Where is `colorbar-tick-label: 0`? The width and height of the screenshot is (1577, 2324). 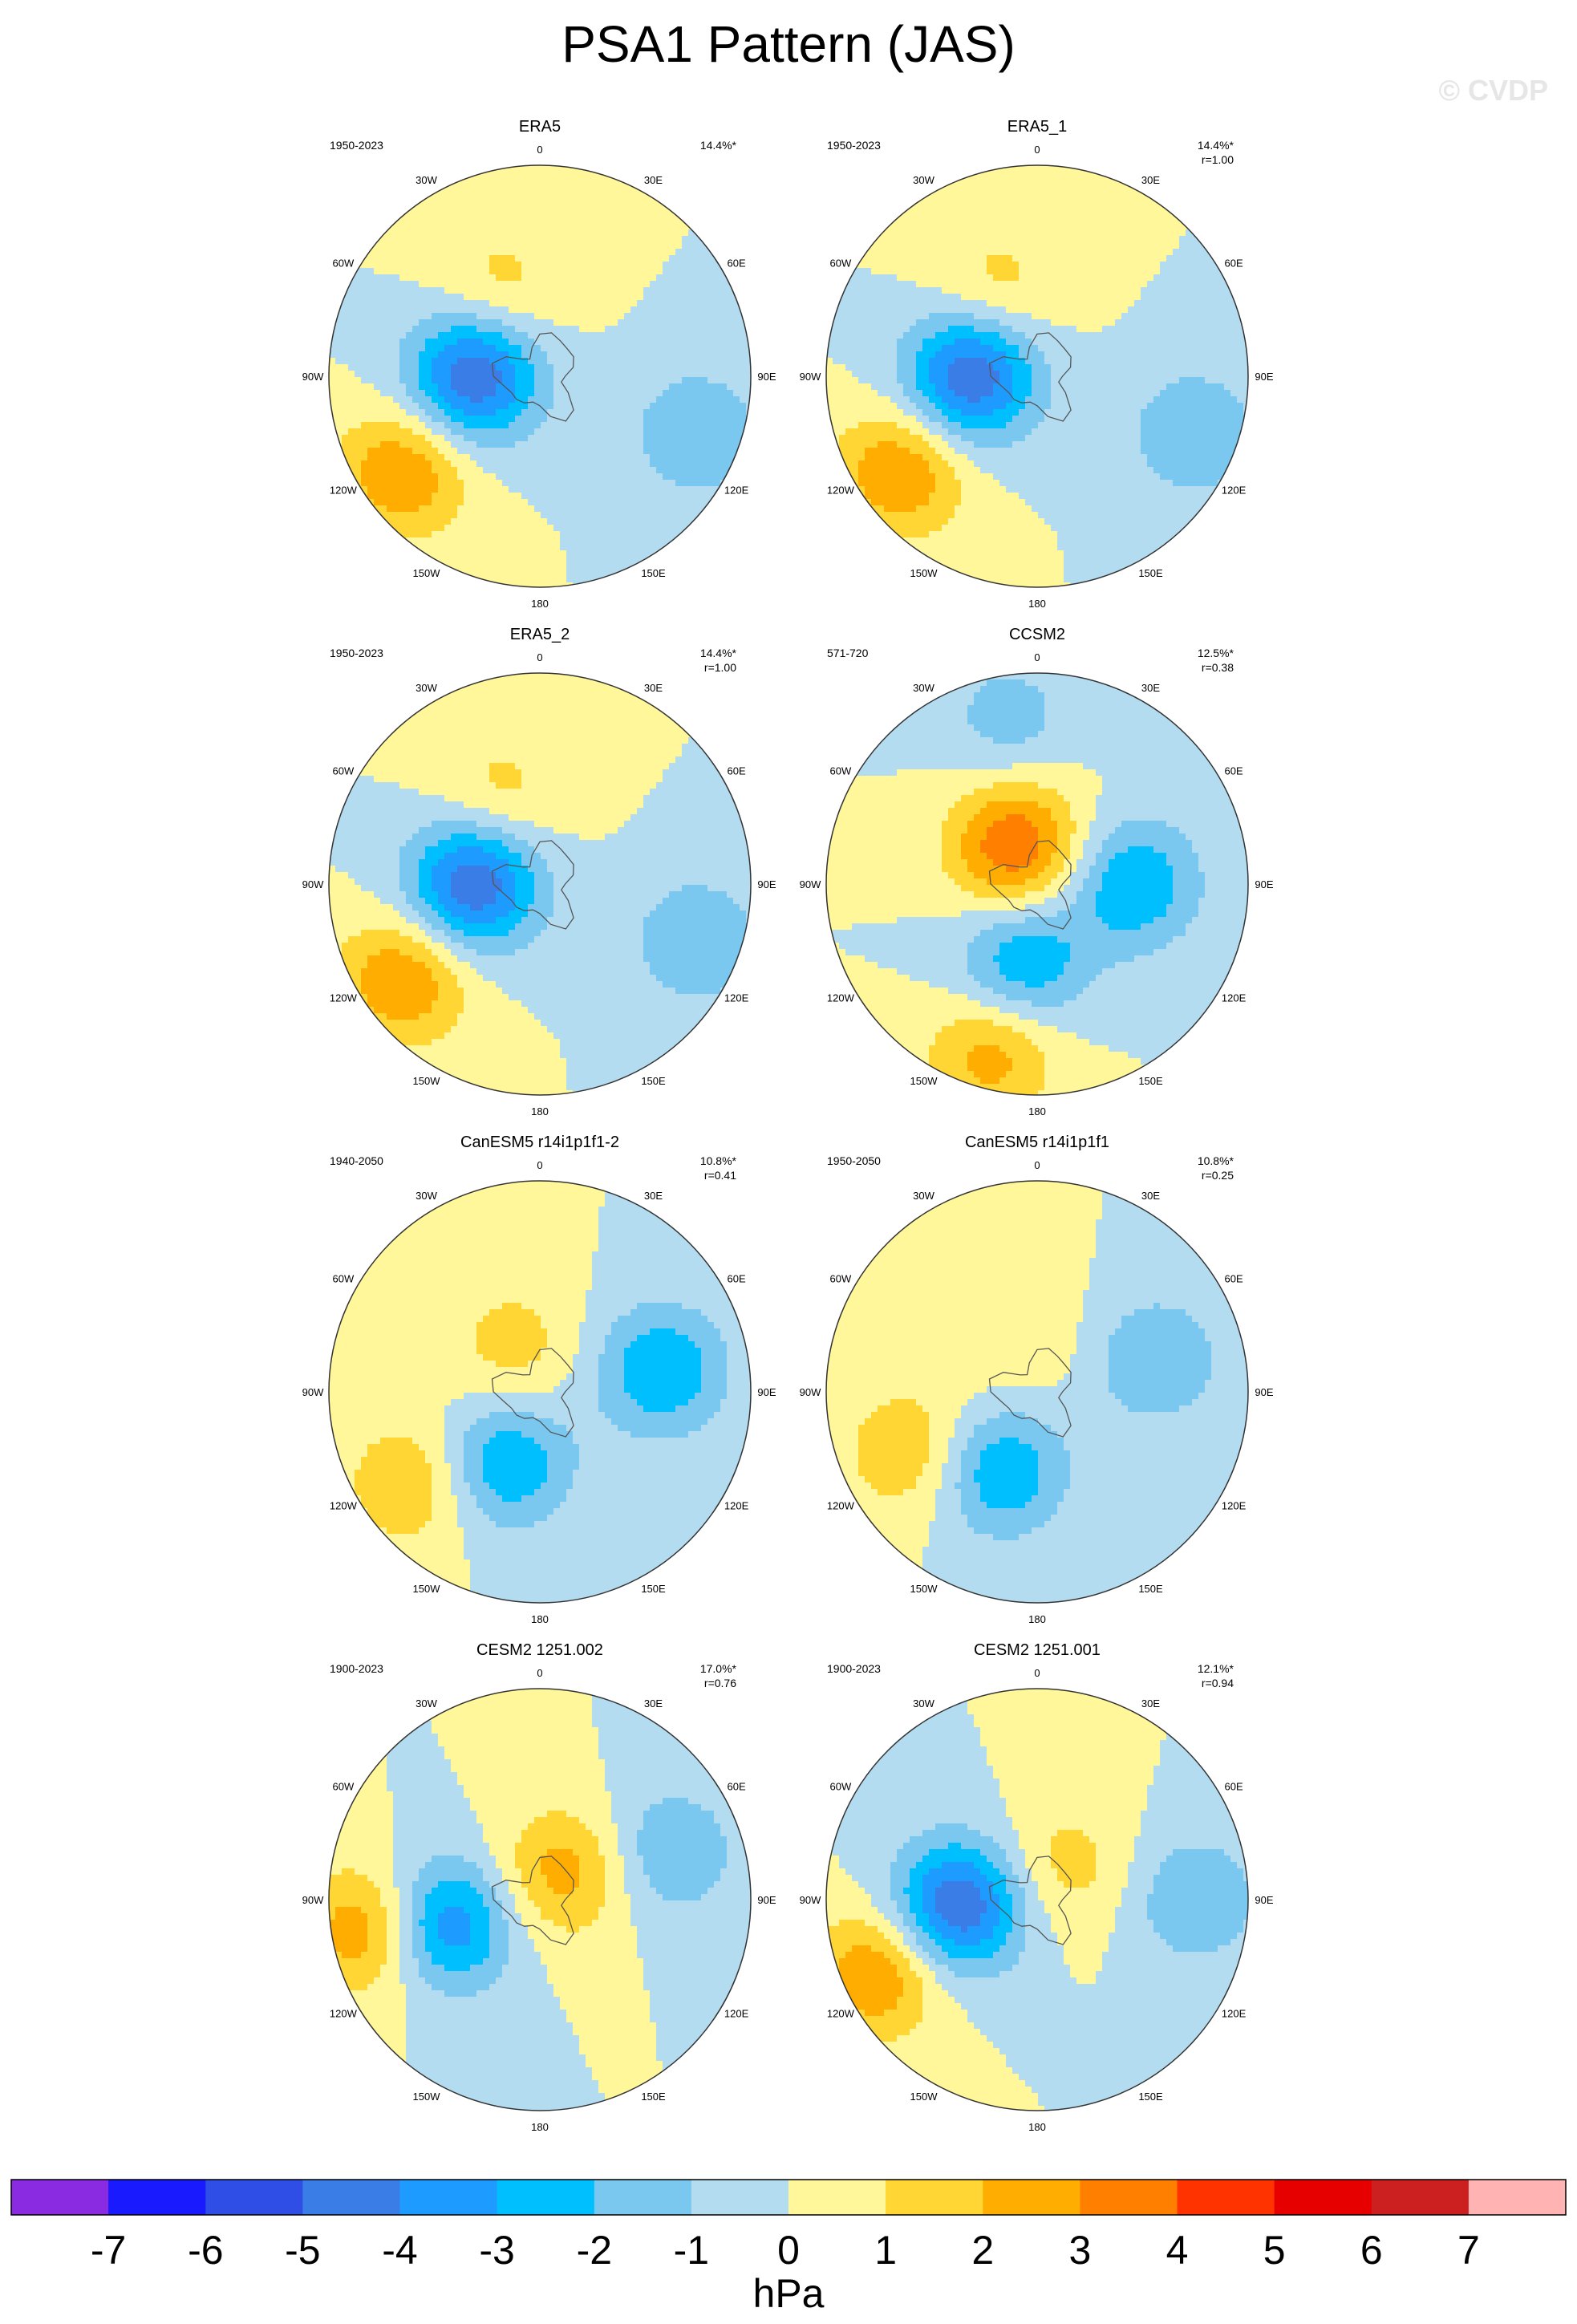
colorbar-tick-label: 0 is located at coordinates (788, 2250).